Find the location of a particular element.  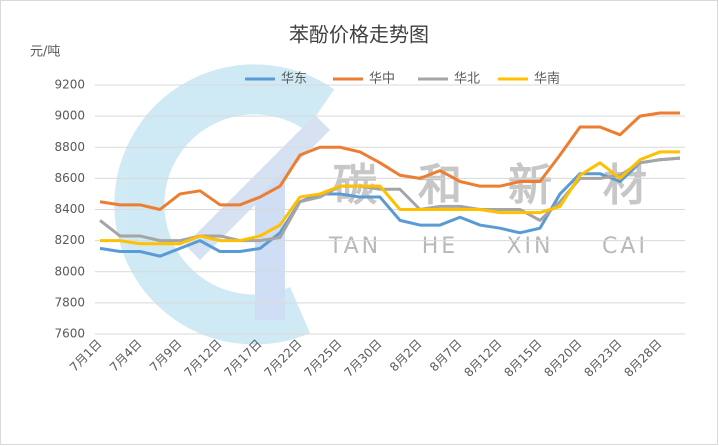

watermark-pinyin: XIN is located at coordinates (529, 246).